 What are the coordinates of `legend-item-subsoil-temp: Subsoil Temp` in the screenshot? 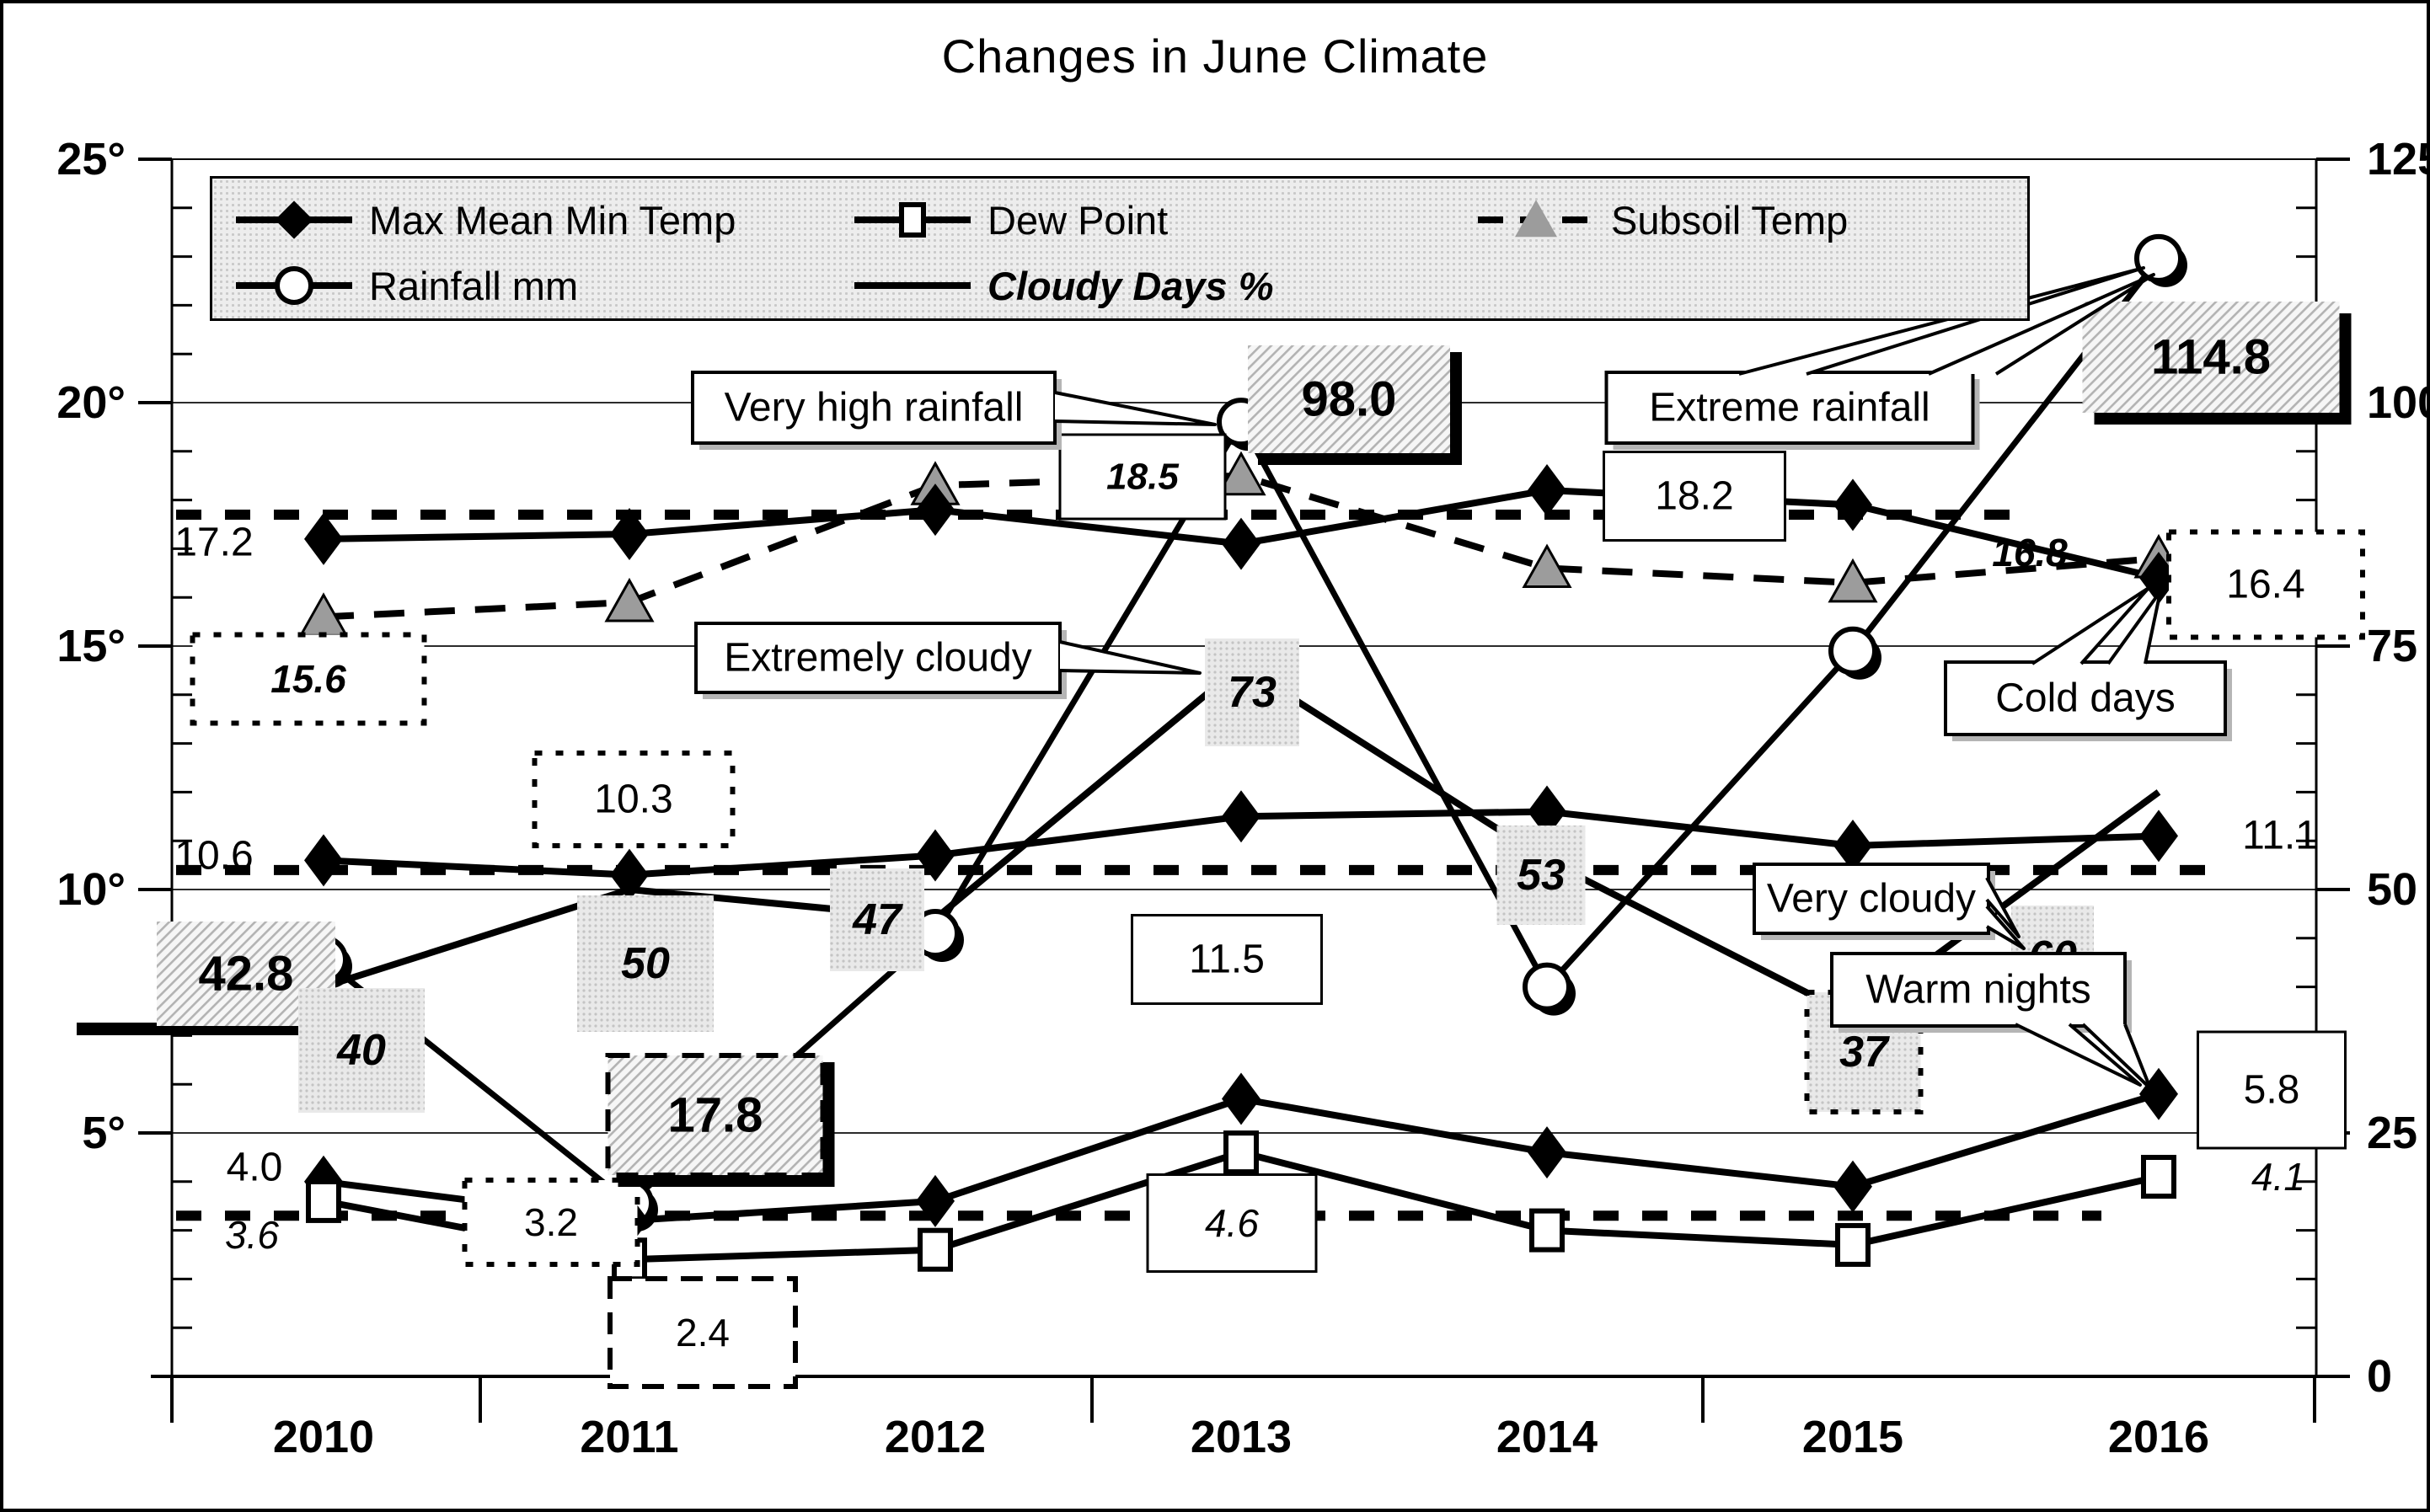 It's located at (1663, 220).